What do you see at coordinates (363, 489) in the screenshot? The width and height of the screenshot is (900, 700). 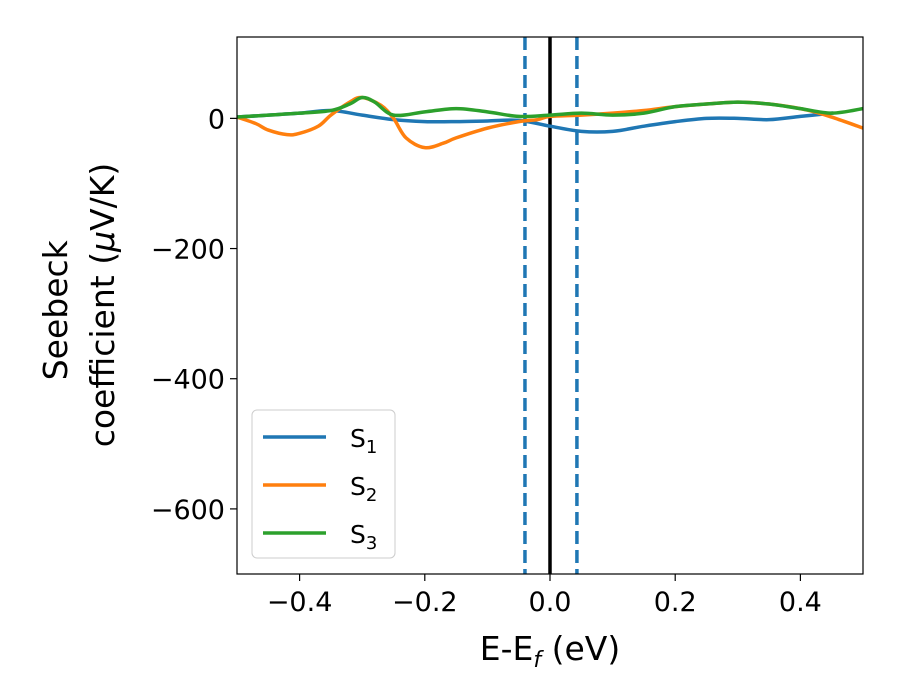 I see `legend-label-s2: S2` at bounding box center [363, 489].